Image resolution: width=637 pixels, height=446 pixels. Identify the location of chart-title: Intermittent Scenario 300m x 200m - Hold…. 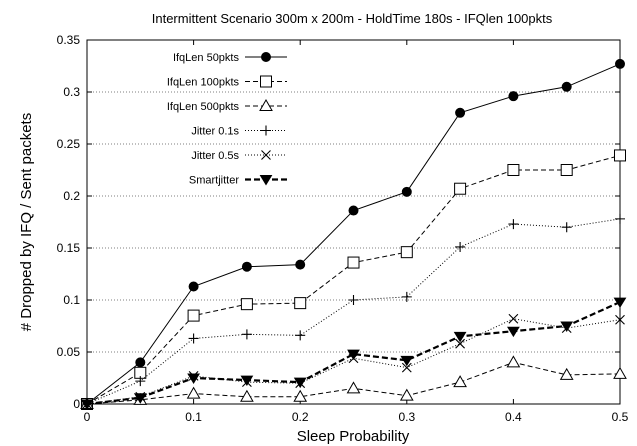
(352, 18).